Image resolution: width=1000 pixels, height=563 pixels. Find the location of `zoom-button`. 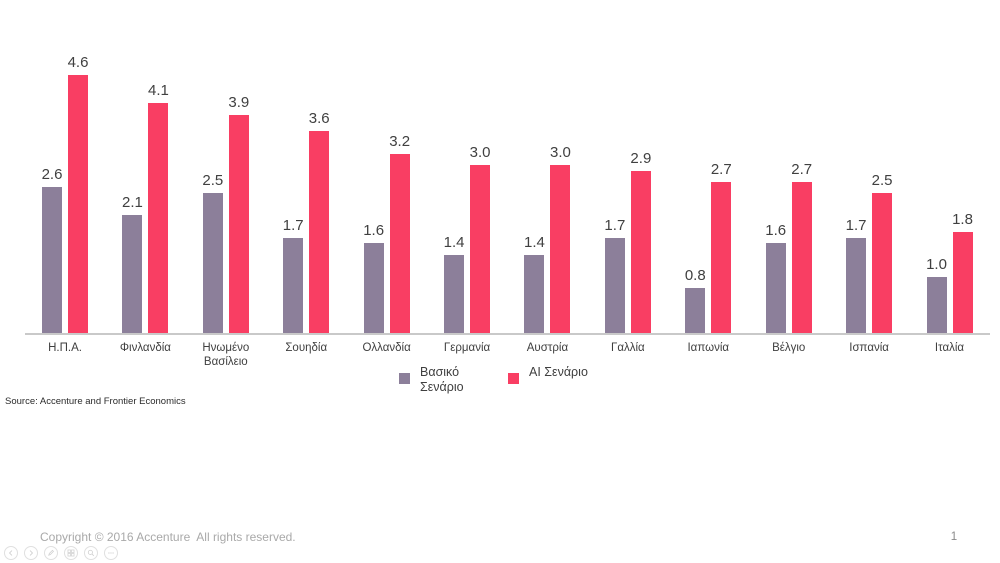

zoom-button is located at coordinates (91, 553).